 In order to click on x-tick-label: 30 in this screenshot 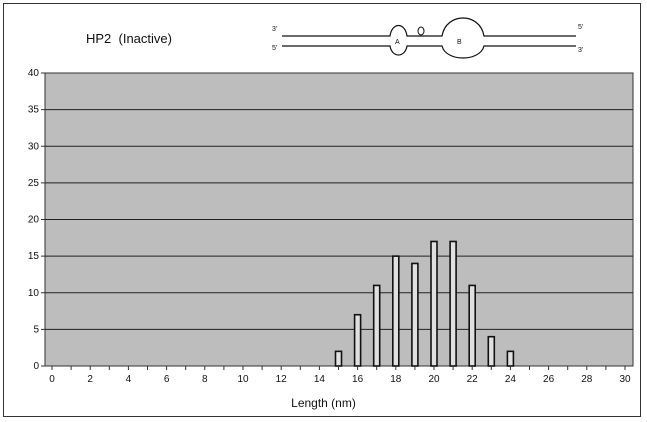, I will do `click(625, 379)`.